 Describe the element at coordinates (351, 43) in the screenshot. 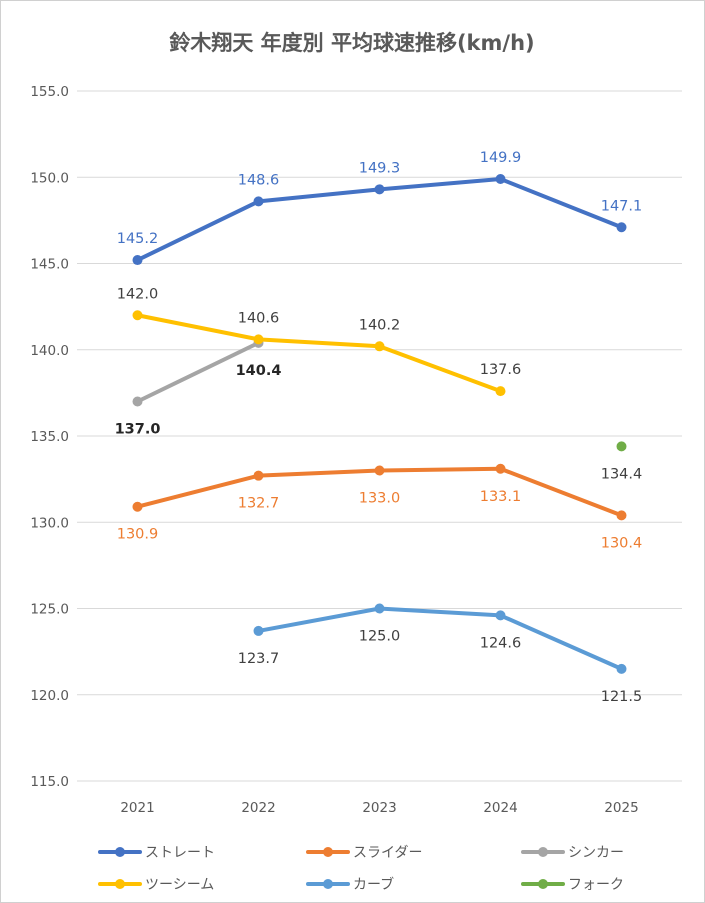

I see `chart-title: 鈴木翔天 年度別 平均球速推移(km/h)` at that location.